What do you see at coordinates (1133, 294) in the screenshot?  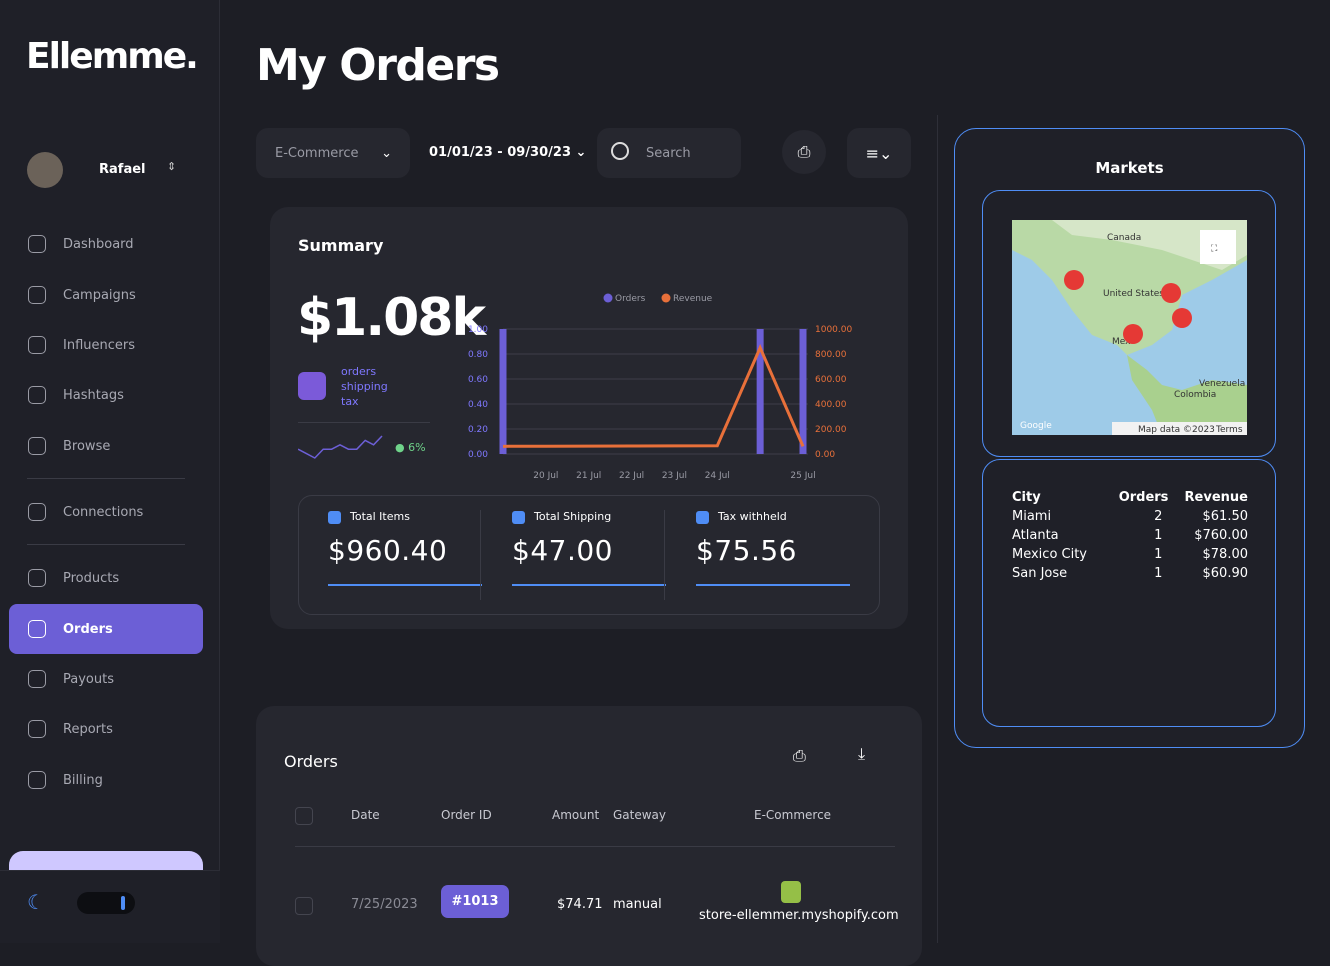 I see `map-label: United States` at bounding box center [1133, 294].